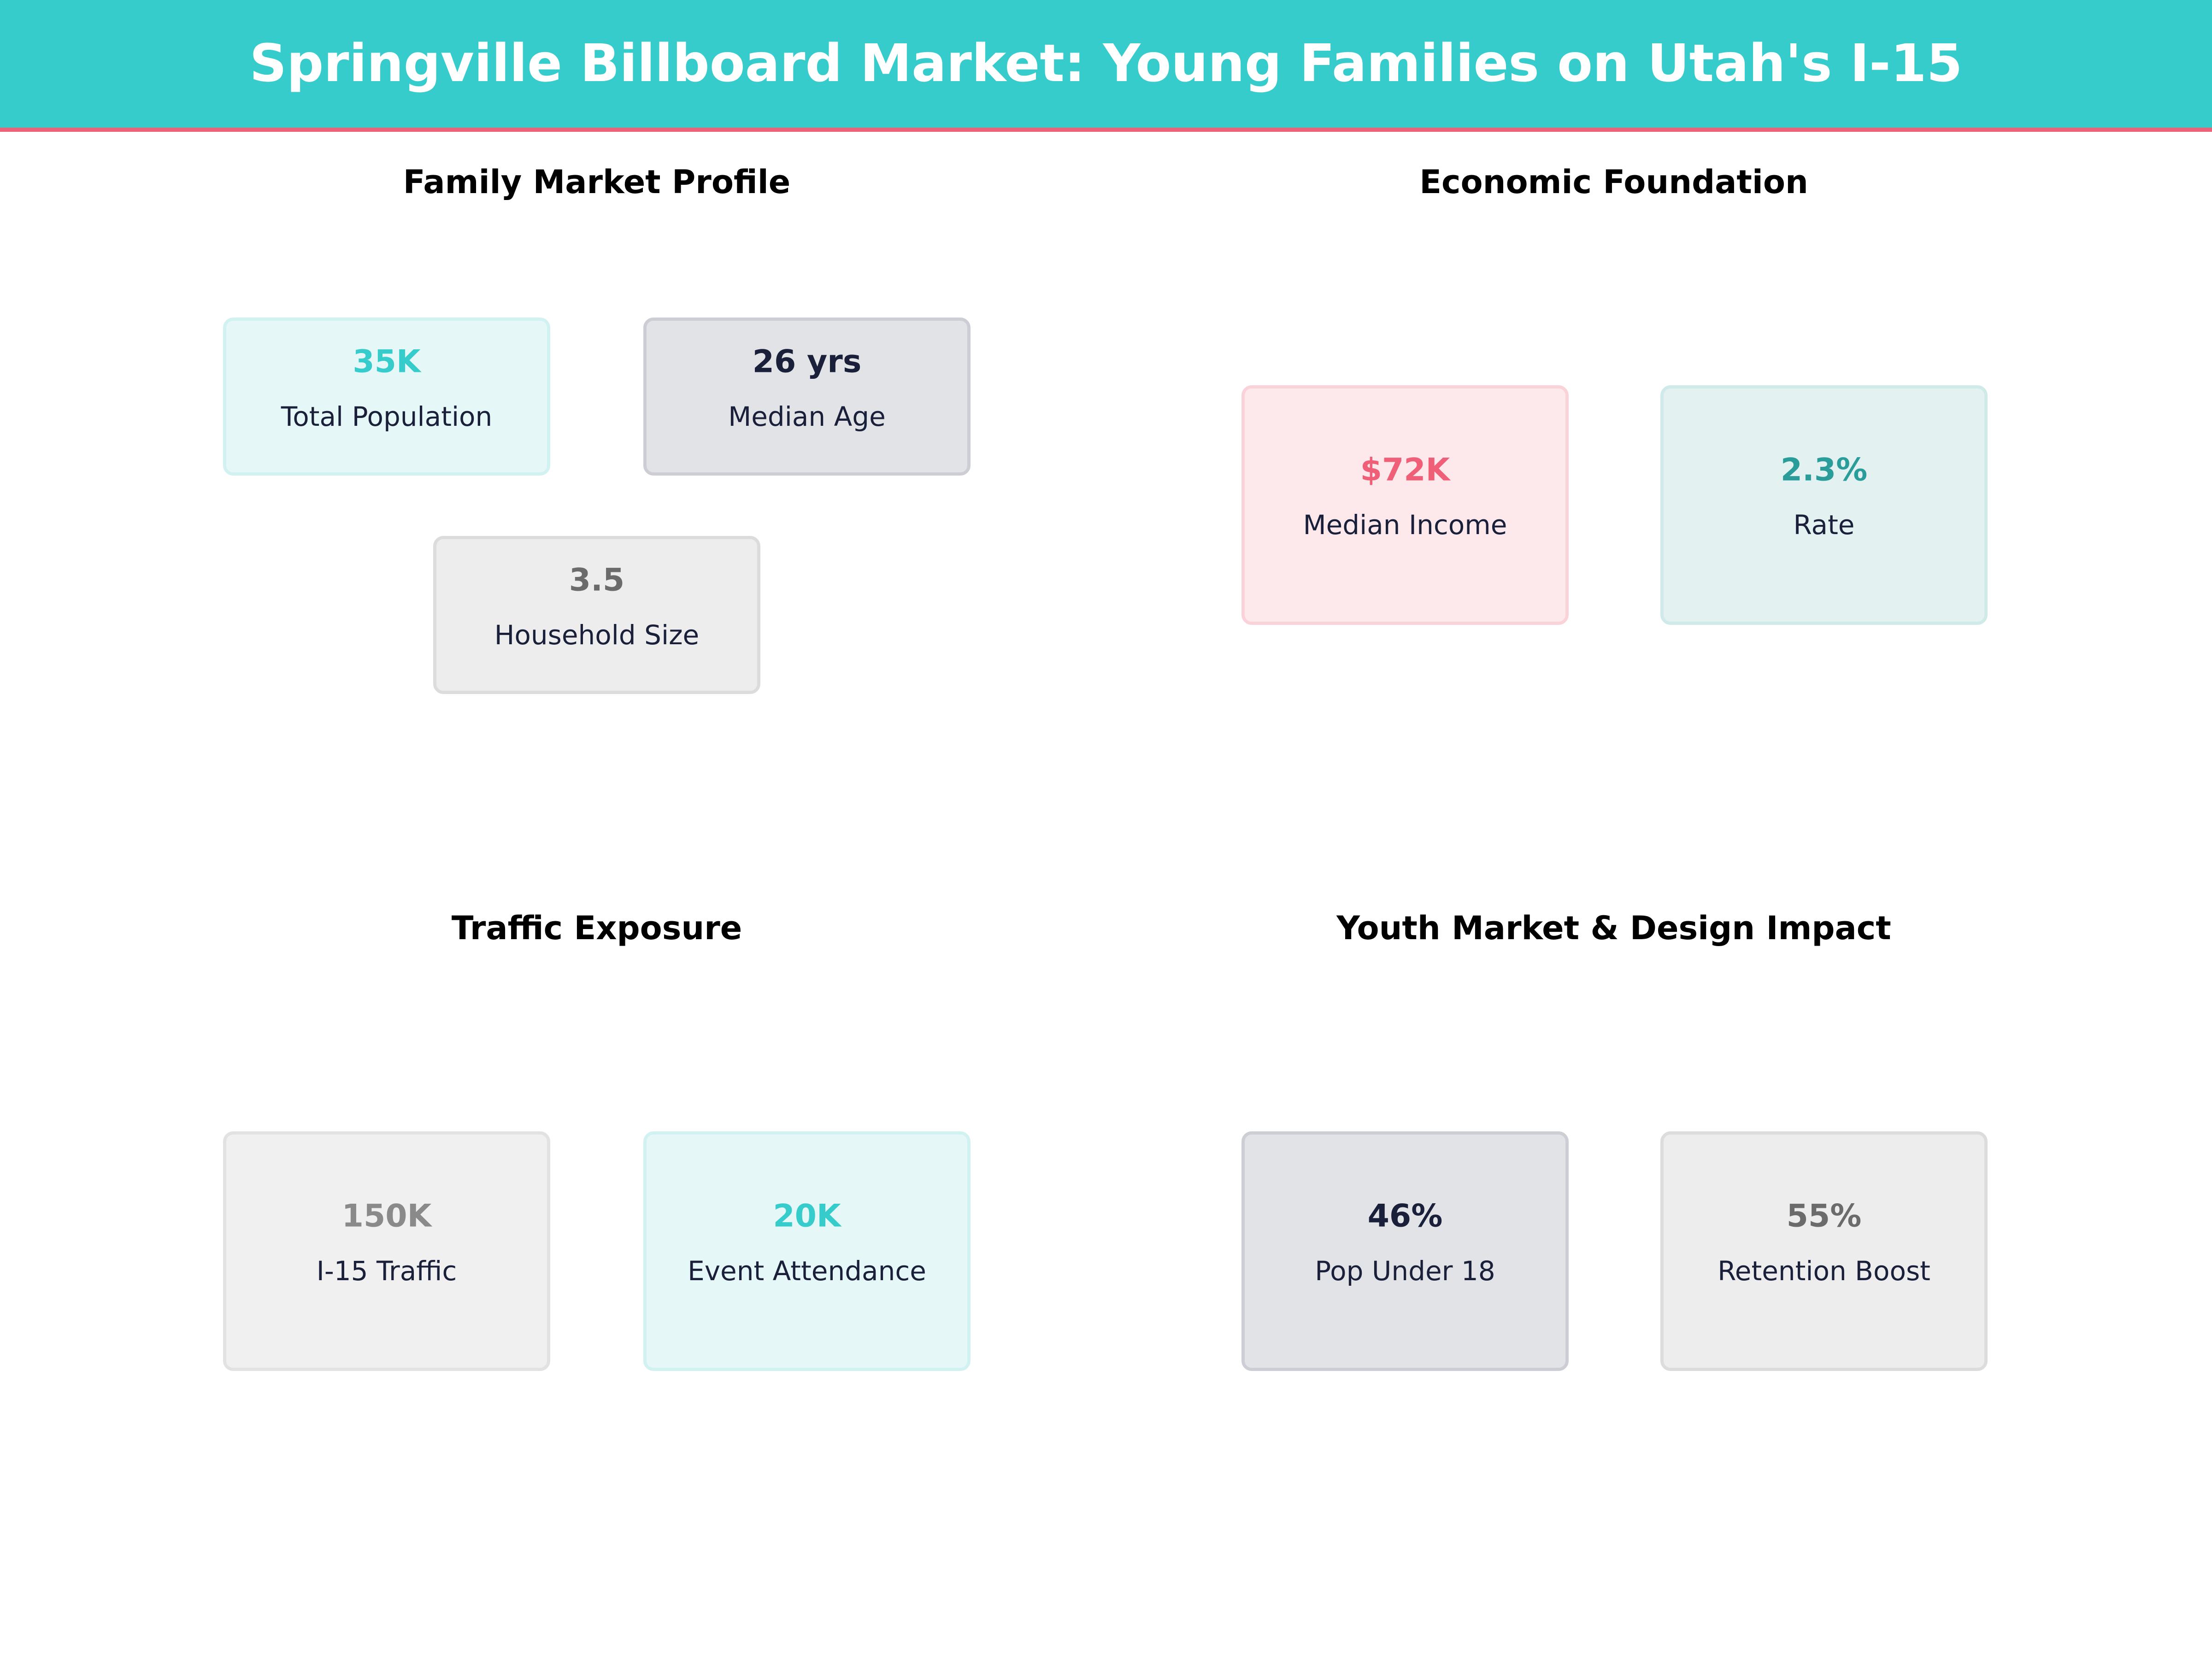 The width and height of the screenshot is (2212, 1659). What do you see at coordinates (386, 397) in the screenshot?
I see `stat-card-total-population: 35K Total Population` at bounding box center [386, 397].